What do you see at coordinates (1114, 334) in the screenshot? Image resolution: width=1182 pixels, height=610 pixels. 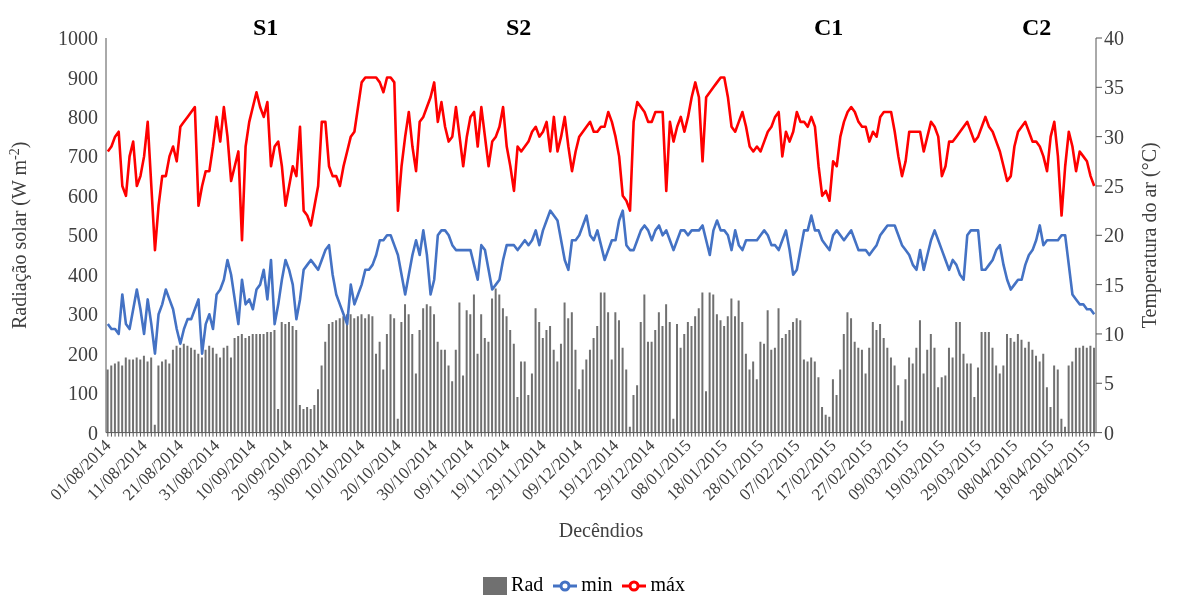 I see `y2-tick-label: 10` at bounding box center [1114, 334].